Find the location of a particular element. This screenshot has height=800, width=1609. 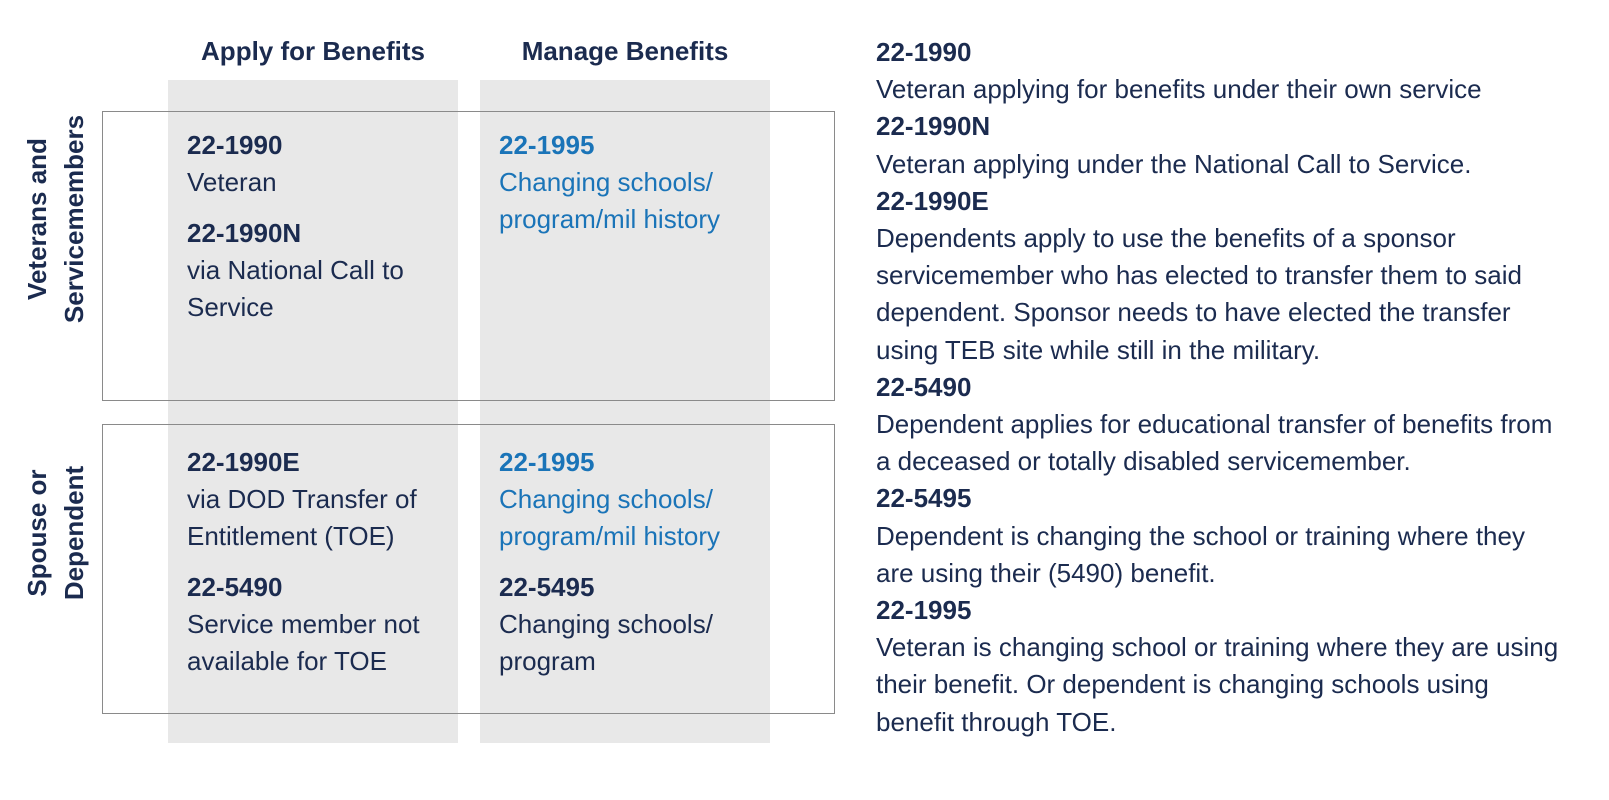

form-entry: 22-5495 Changing schools/ program is located at coordinates (635, 624).